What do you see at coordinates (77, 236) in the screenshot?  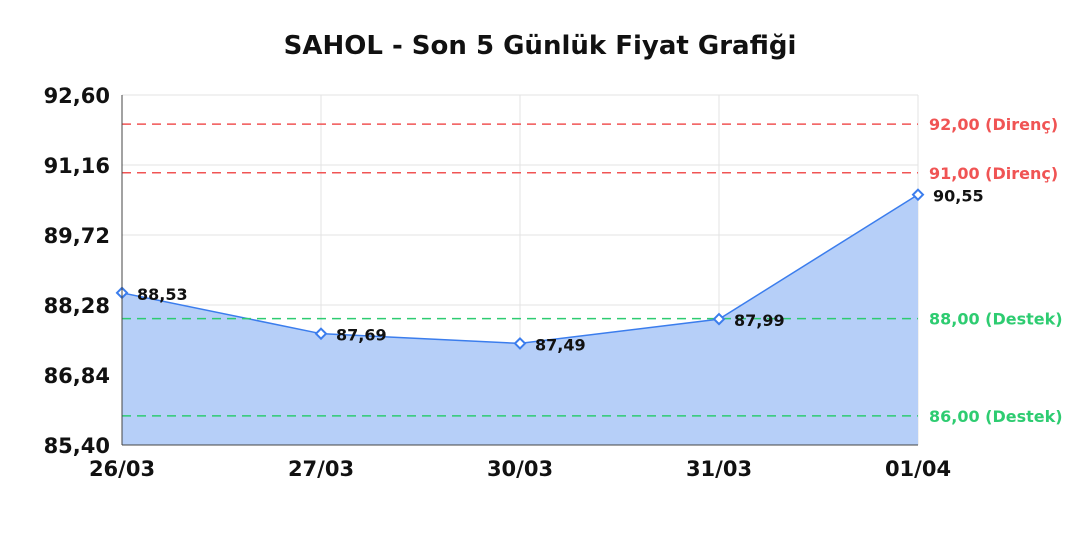 I see `y-tick-label: 89,72` at bounding box center [77, 236].